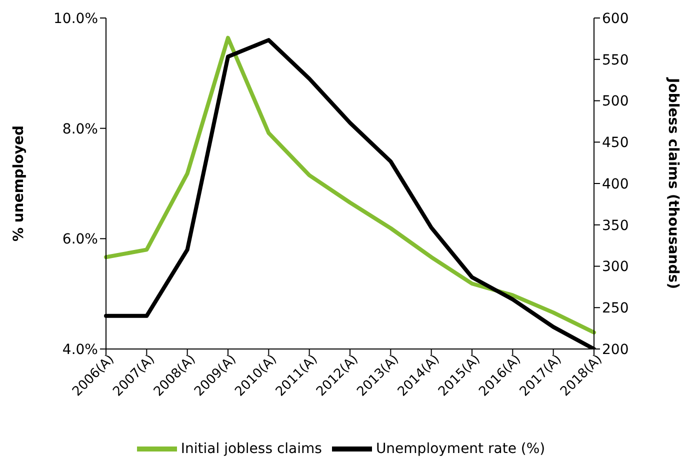 This screenshot has width=692, height=467. Describe the element at coordinates (80, 129) in the screenshot. I see `y-tick-label: 8.0%` at that location.